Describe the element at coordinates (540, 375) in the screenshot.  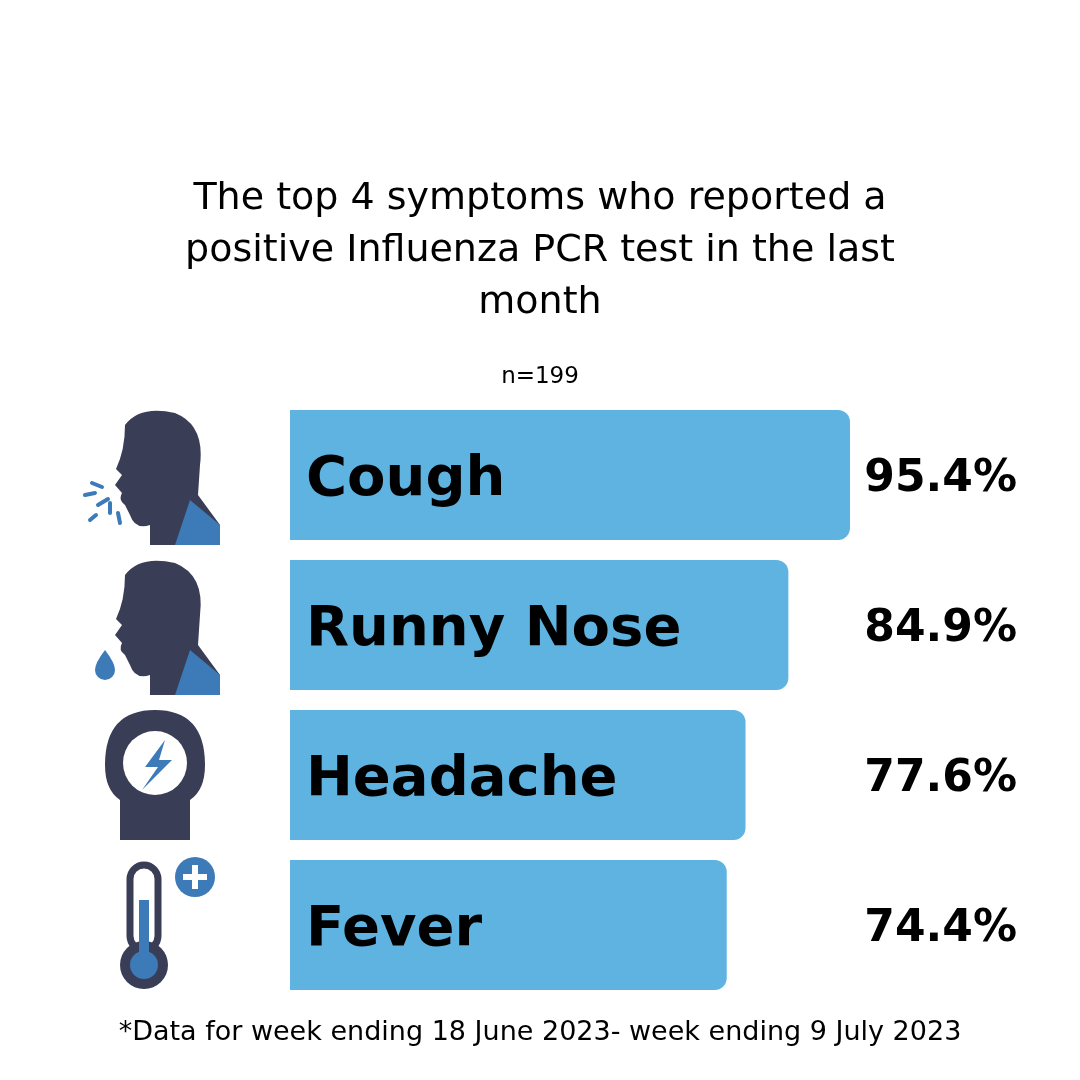
I see `chart-subtitle: n=199` at that location.